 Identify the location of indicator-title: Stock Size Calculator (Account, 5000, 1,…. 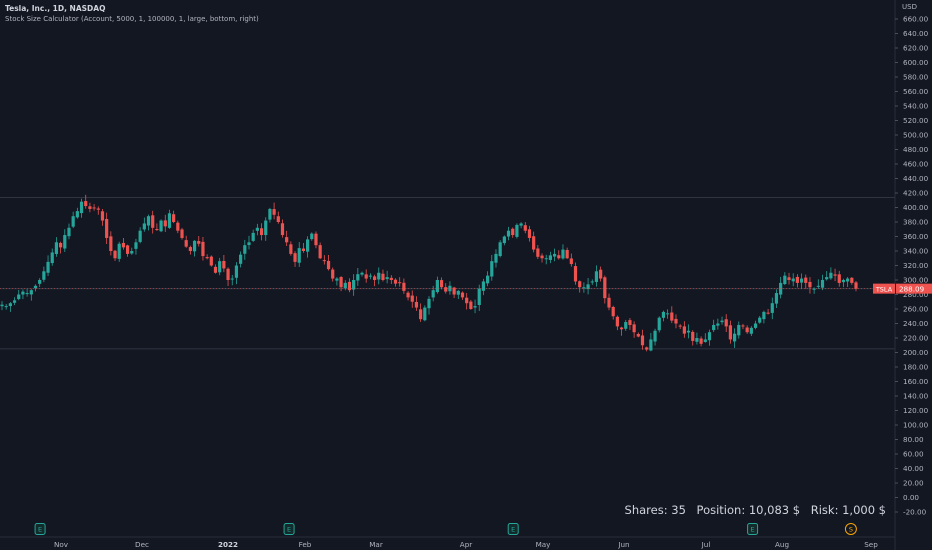
(132, 19).